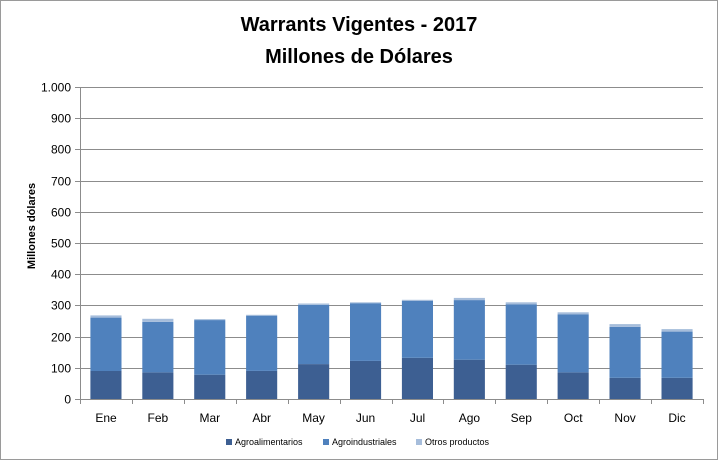  I want to click on x-tick-label: Dic, so click(676, 418).